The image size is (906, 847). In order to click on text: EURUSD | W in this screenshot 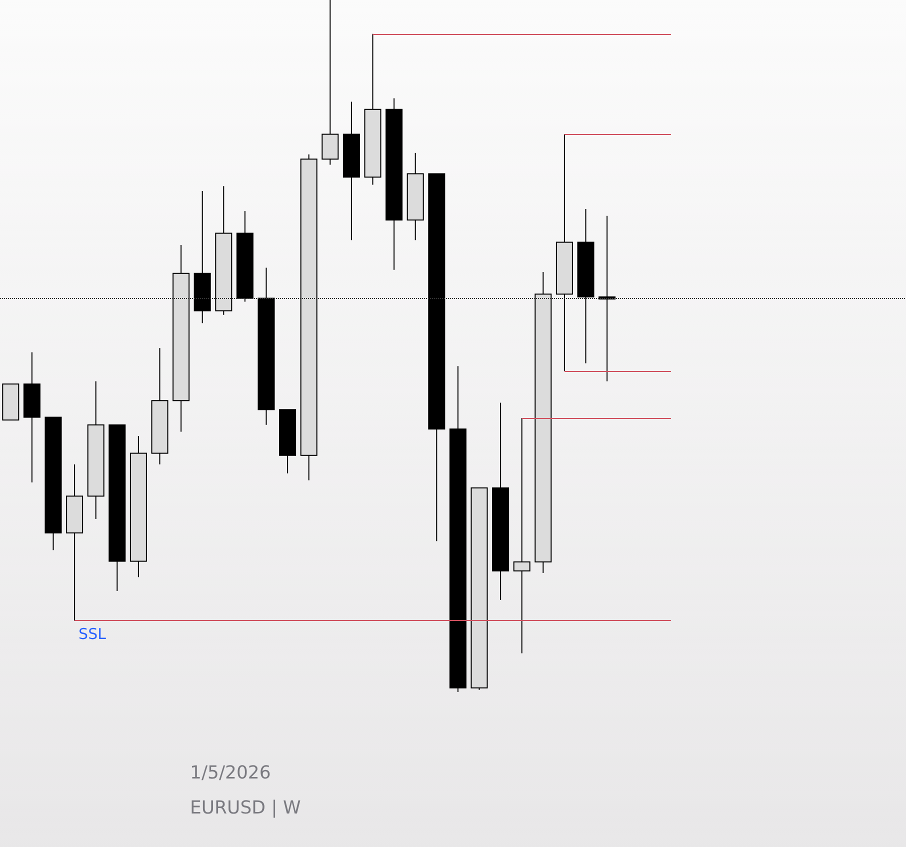, I will do `click(246, 808)`.